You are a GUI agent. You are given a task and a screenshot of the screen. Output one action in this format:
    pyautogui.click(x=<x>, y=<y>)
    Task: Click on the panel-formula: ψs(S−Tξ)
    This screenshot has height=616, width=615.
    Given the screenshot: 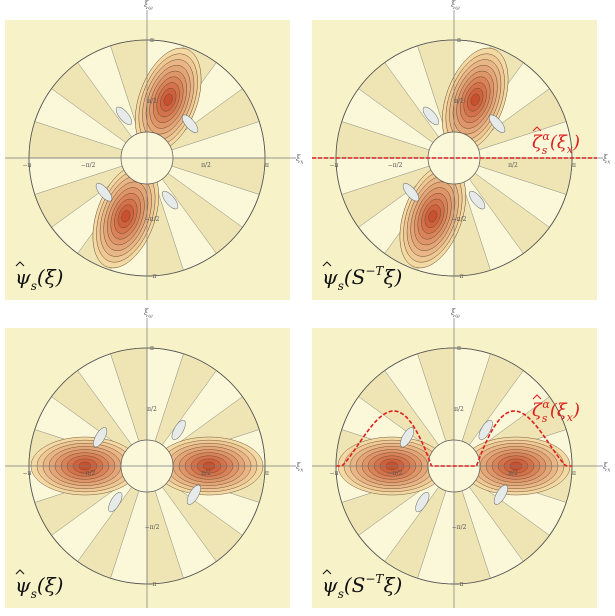 What is the action you would take?
    pyautogui.click(x=362, y=586)
    